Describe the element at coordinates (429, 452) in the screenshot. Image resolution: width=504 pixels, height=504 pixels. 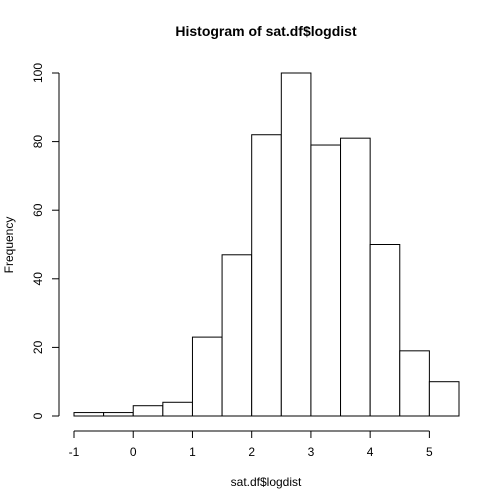
I see `x-tick-label: 5` at that location.